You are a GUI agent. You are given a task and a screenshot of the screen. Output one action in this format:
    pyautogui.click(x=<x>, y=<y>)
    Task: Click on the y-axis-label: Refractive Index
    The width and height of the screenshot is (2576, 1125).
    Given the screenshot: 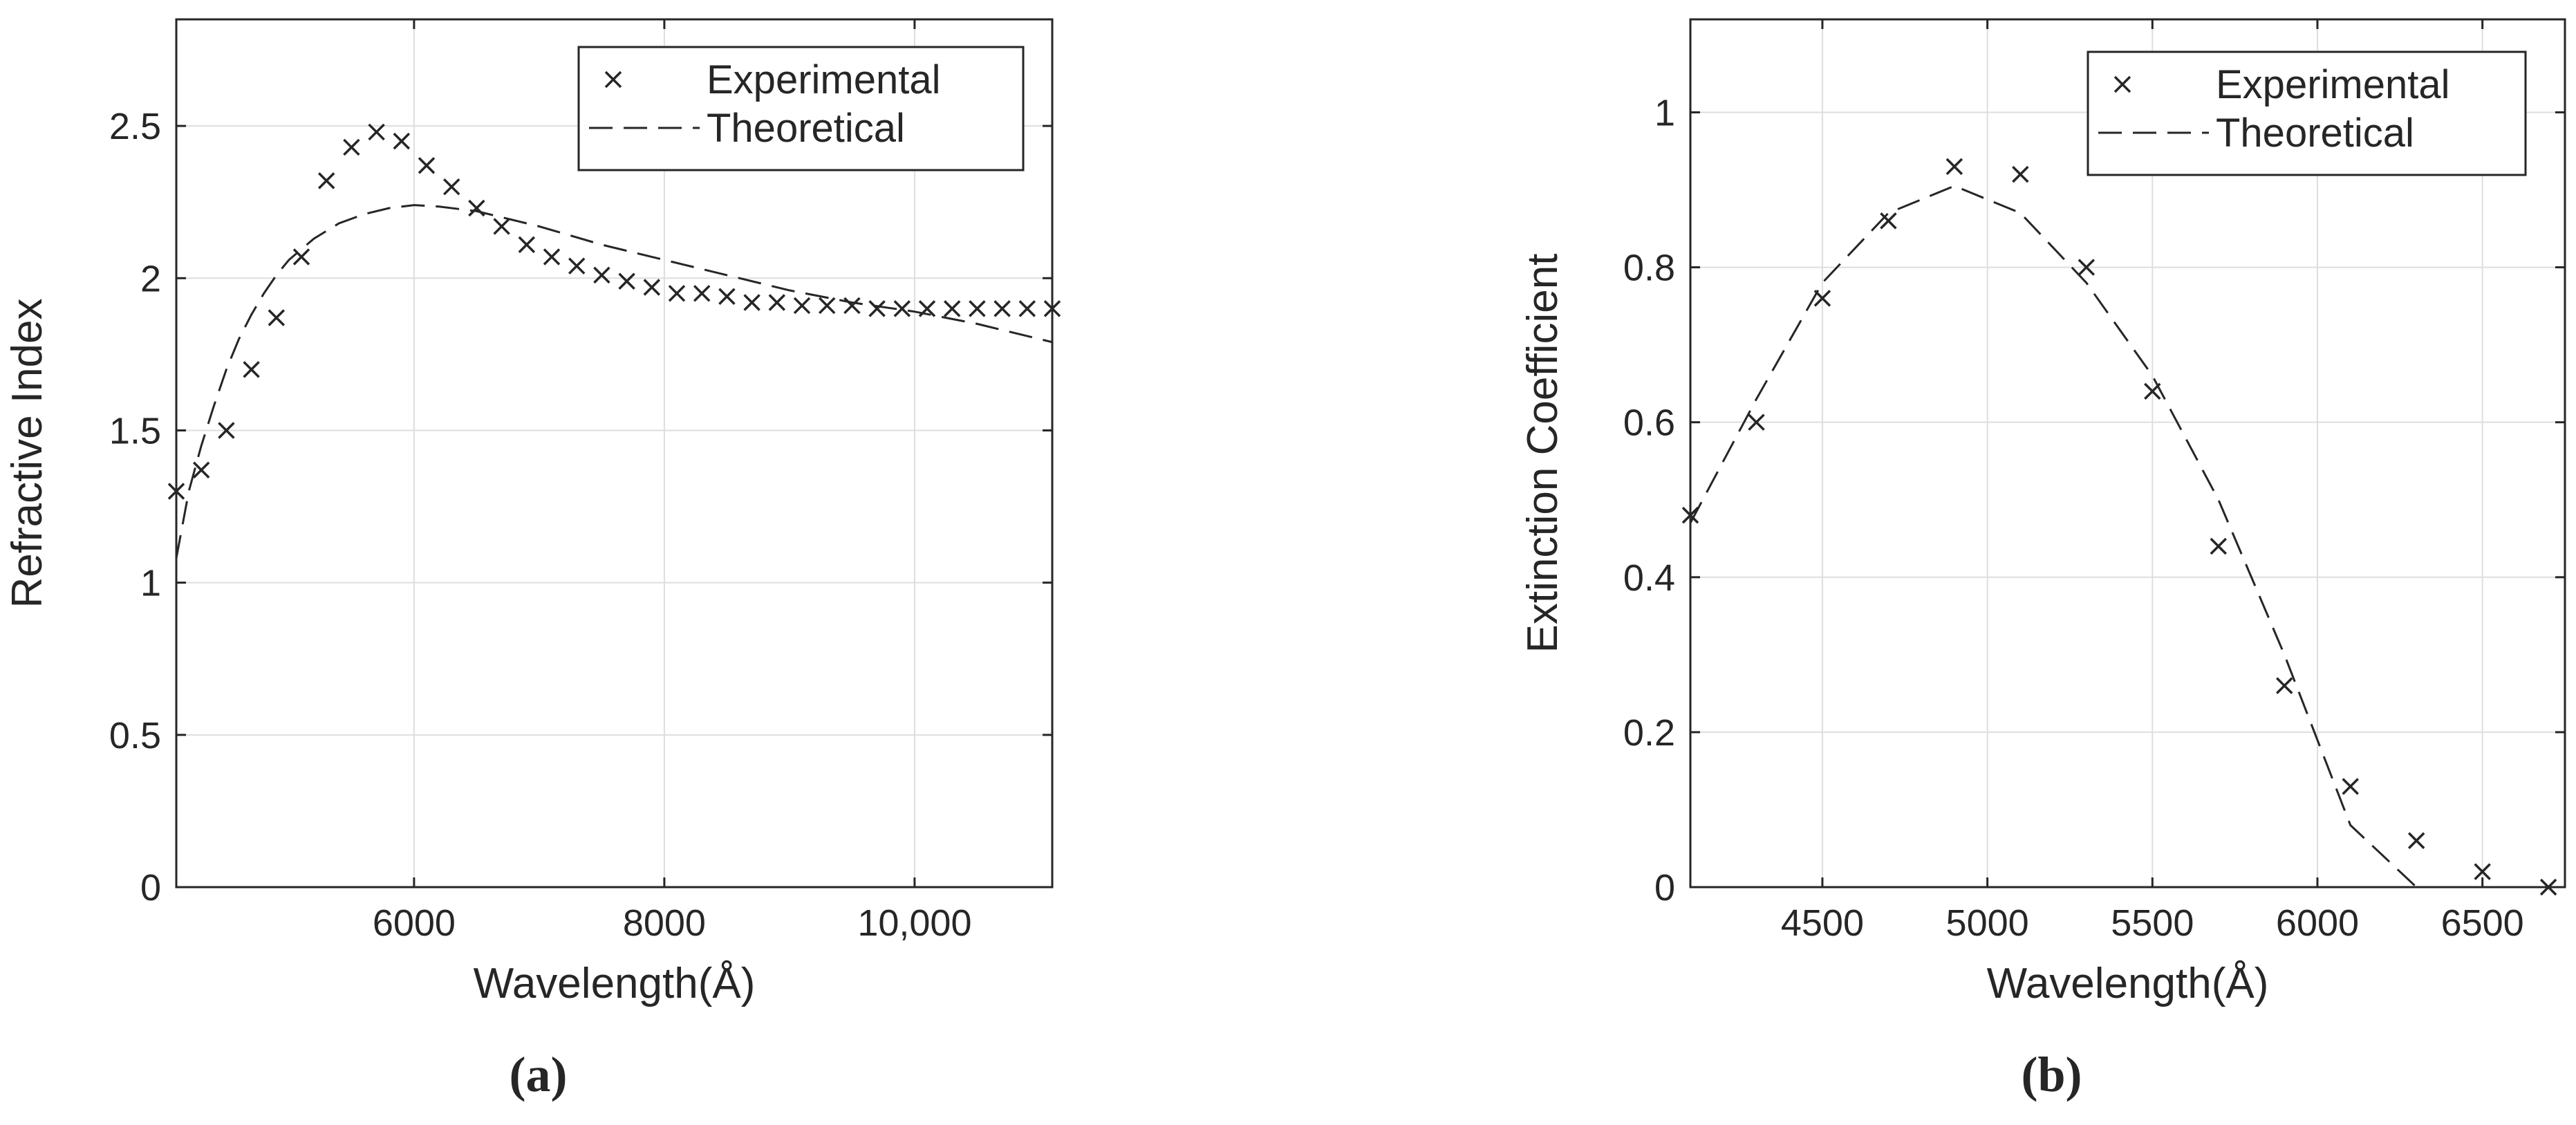 What is the action you would take?
    pyautogui.click(x=27, y=454)
    